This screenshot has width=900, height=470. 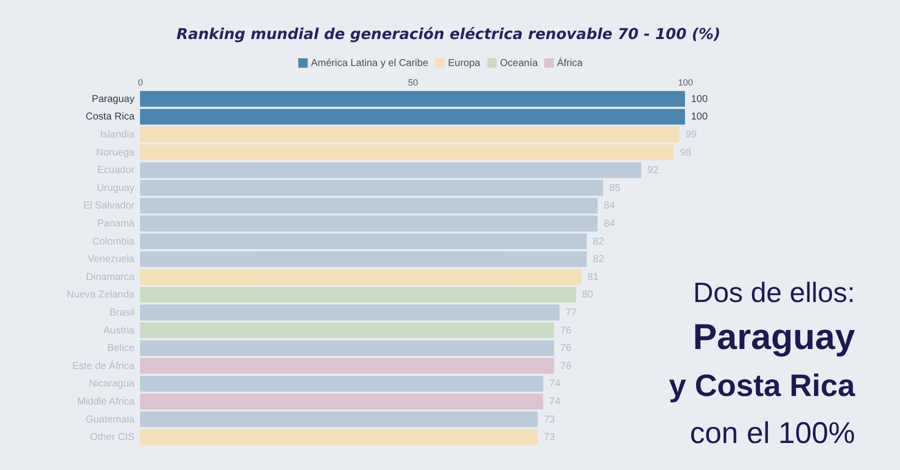 I want to click on text: Paraguay, so click(x=773, y=336).